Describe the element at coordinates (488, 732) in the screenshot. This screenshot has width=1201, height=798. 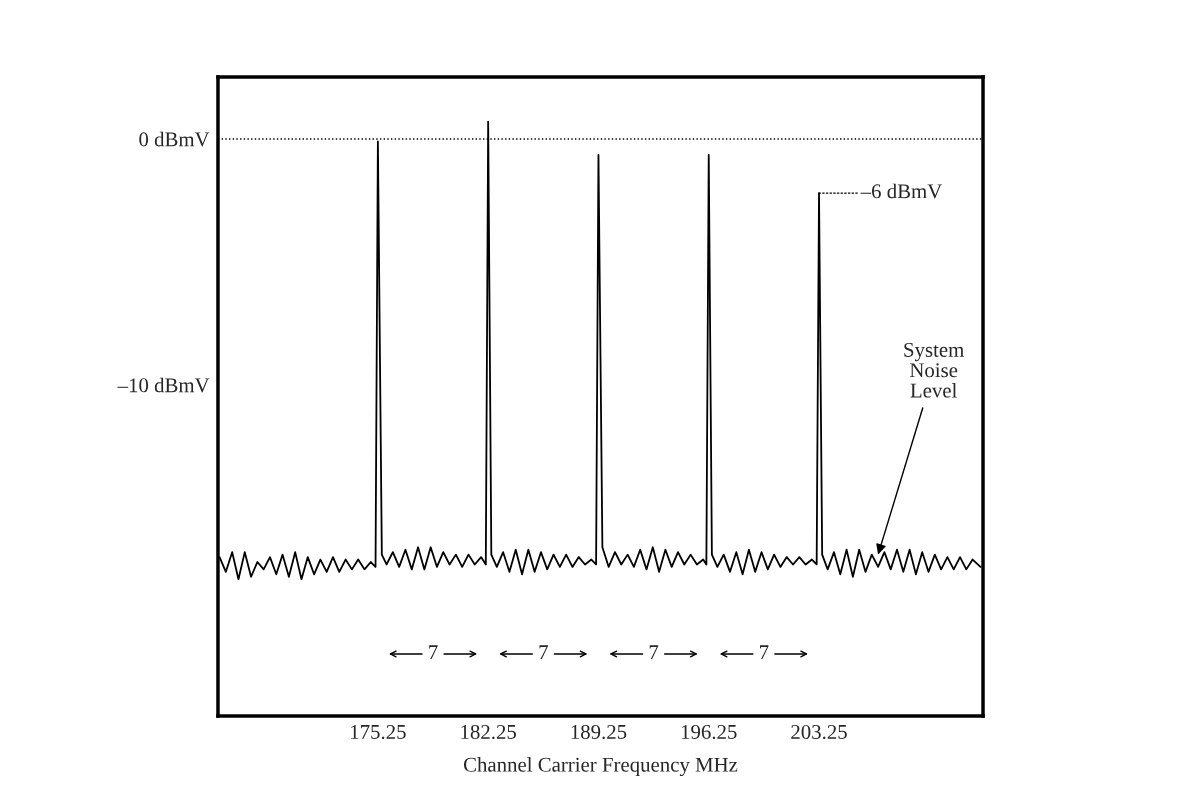
I see `x-tick-label: 182.25` at that location.